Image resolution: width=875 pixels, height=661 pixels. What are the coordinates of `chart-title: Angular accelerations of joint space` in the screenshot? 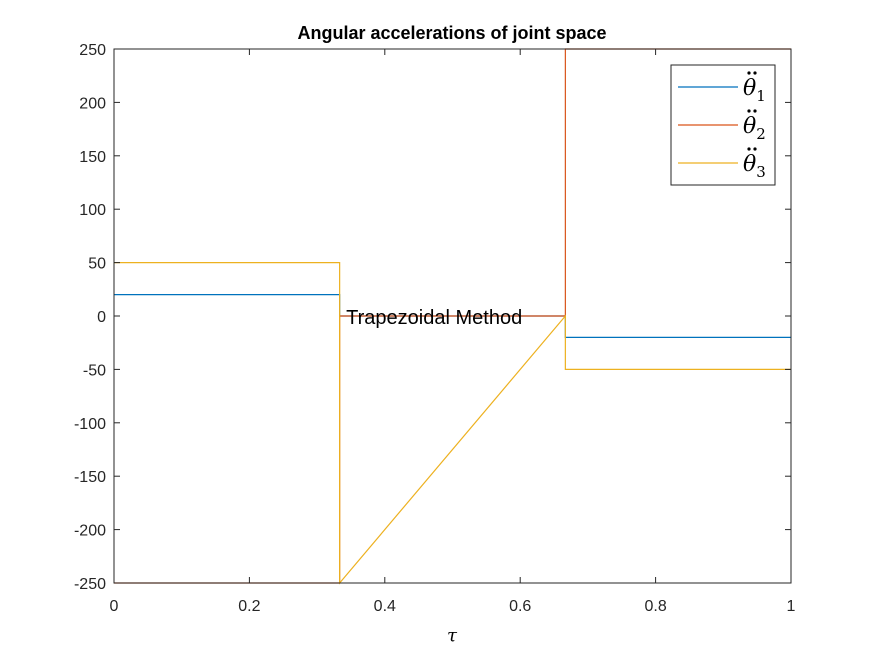 It's located at (451, 33).